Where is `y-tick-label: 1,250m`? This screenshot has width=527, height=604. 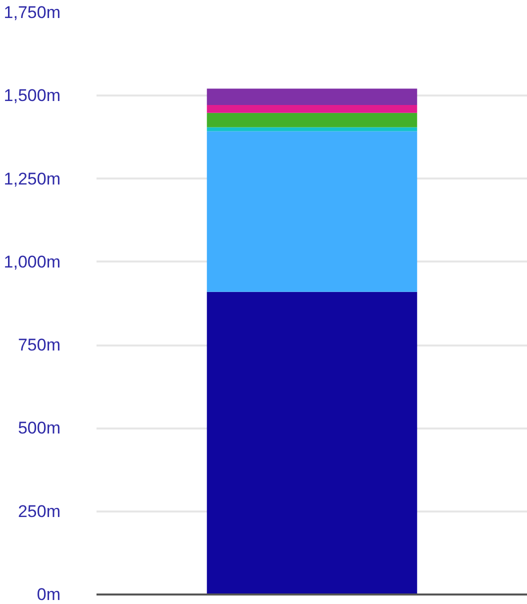
y-tick-label: 1,250m is located at coordinates (32, 178).